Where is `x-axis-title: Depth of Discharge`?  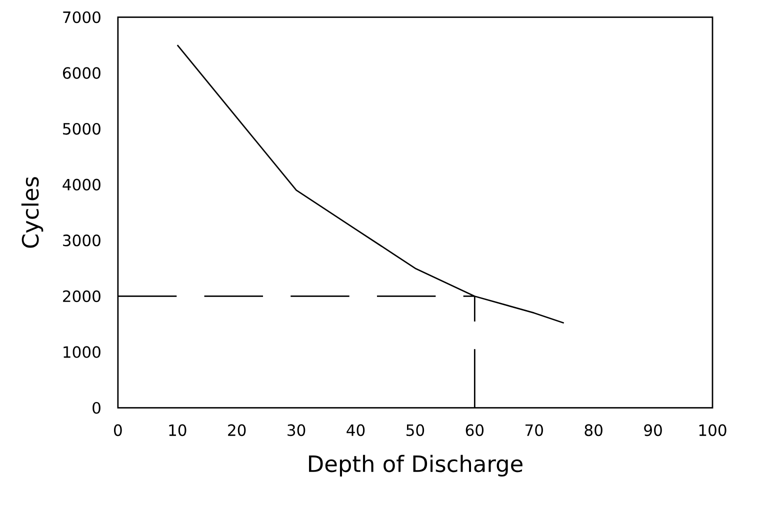
x-axis-title: Depth of Discharge is located at coordinates (415, 466).